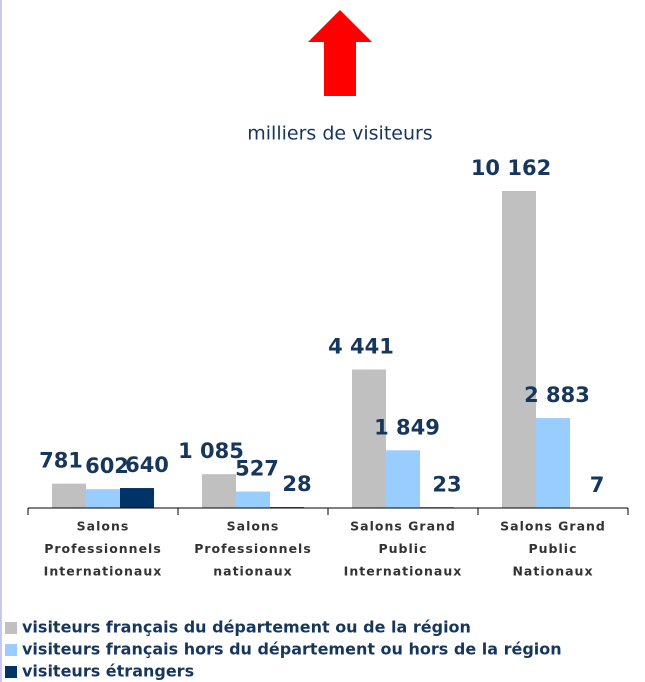 The image size is (645, 682). Describe the element at coordinates (107, 466) in the screenshot. I see `value-label: 602` at that location.